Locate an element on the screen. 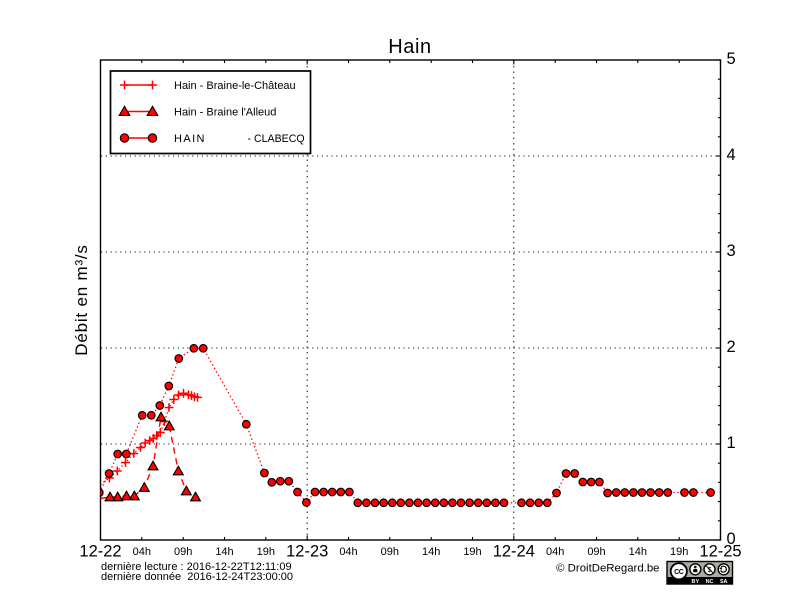  svg-text: CC is located at coordinates (679, 572).